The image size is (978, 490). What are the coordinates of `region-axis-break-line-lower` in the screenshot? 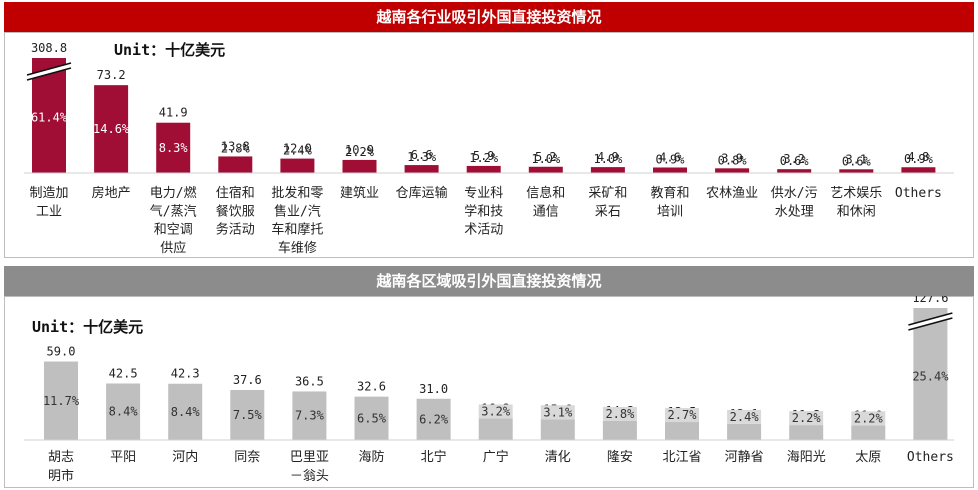 It's located at (930, 324).